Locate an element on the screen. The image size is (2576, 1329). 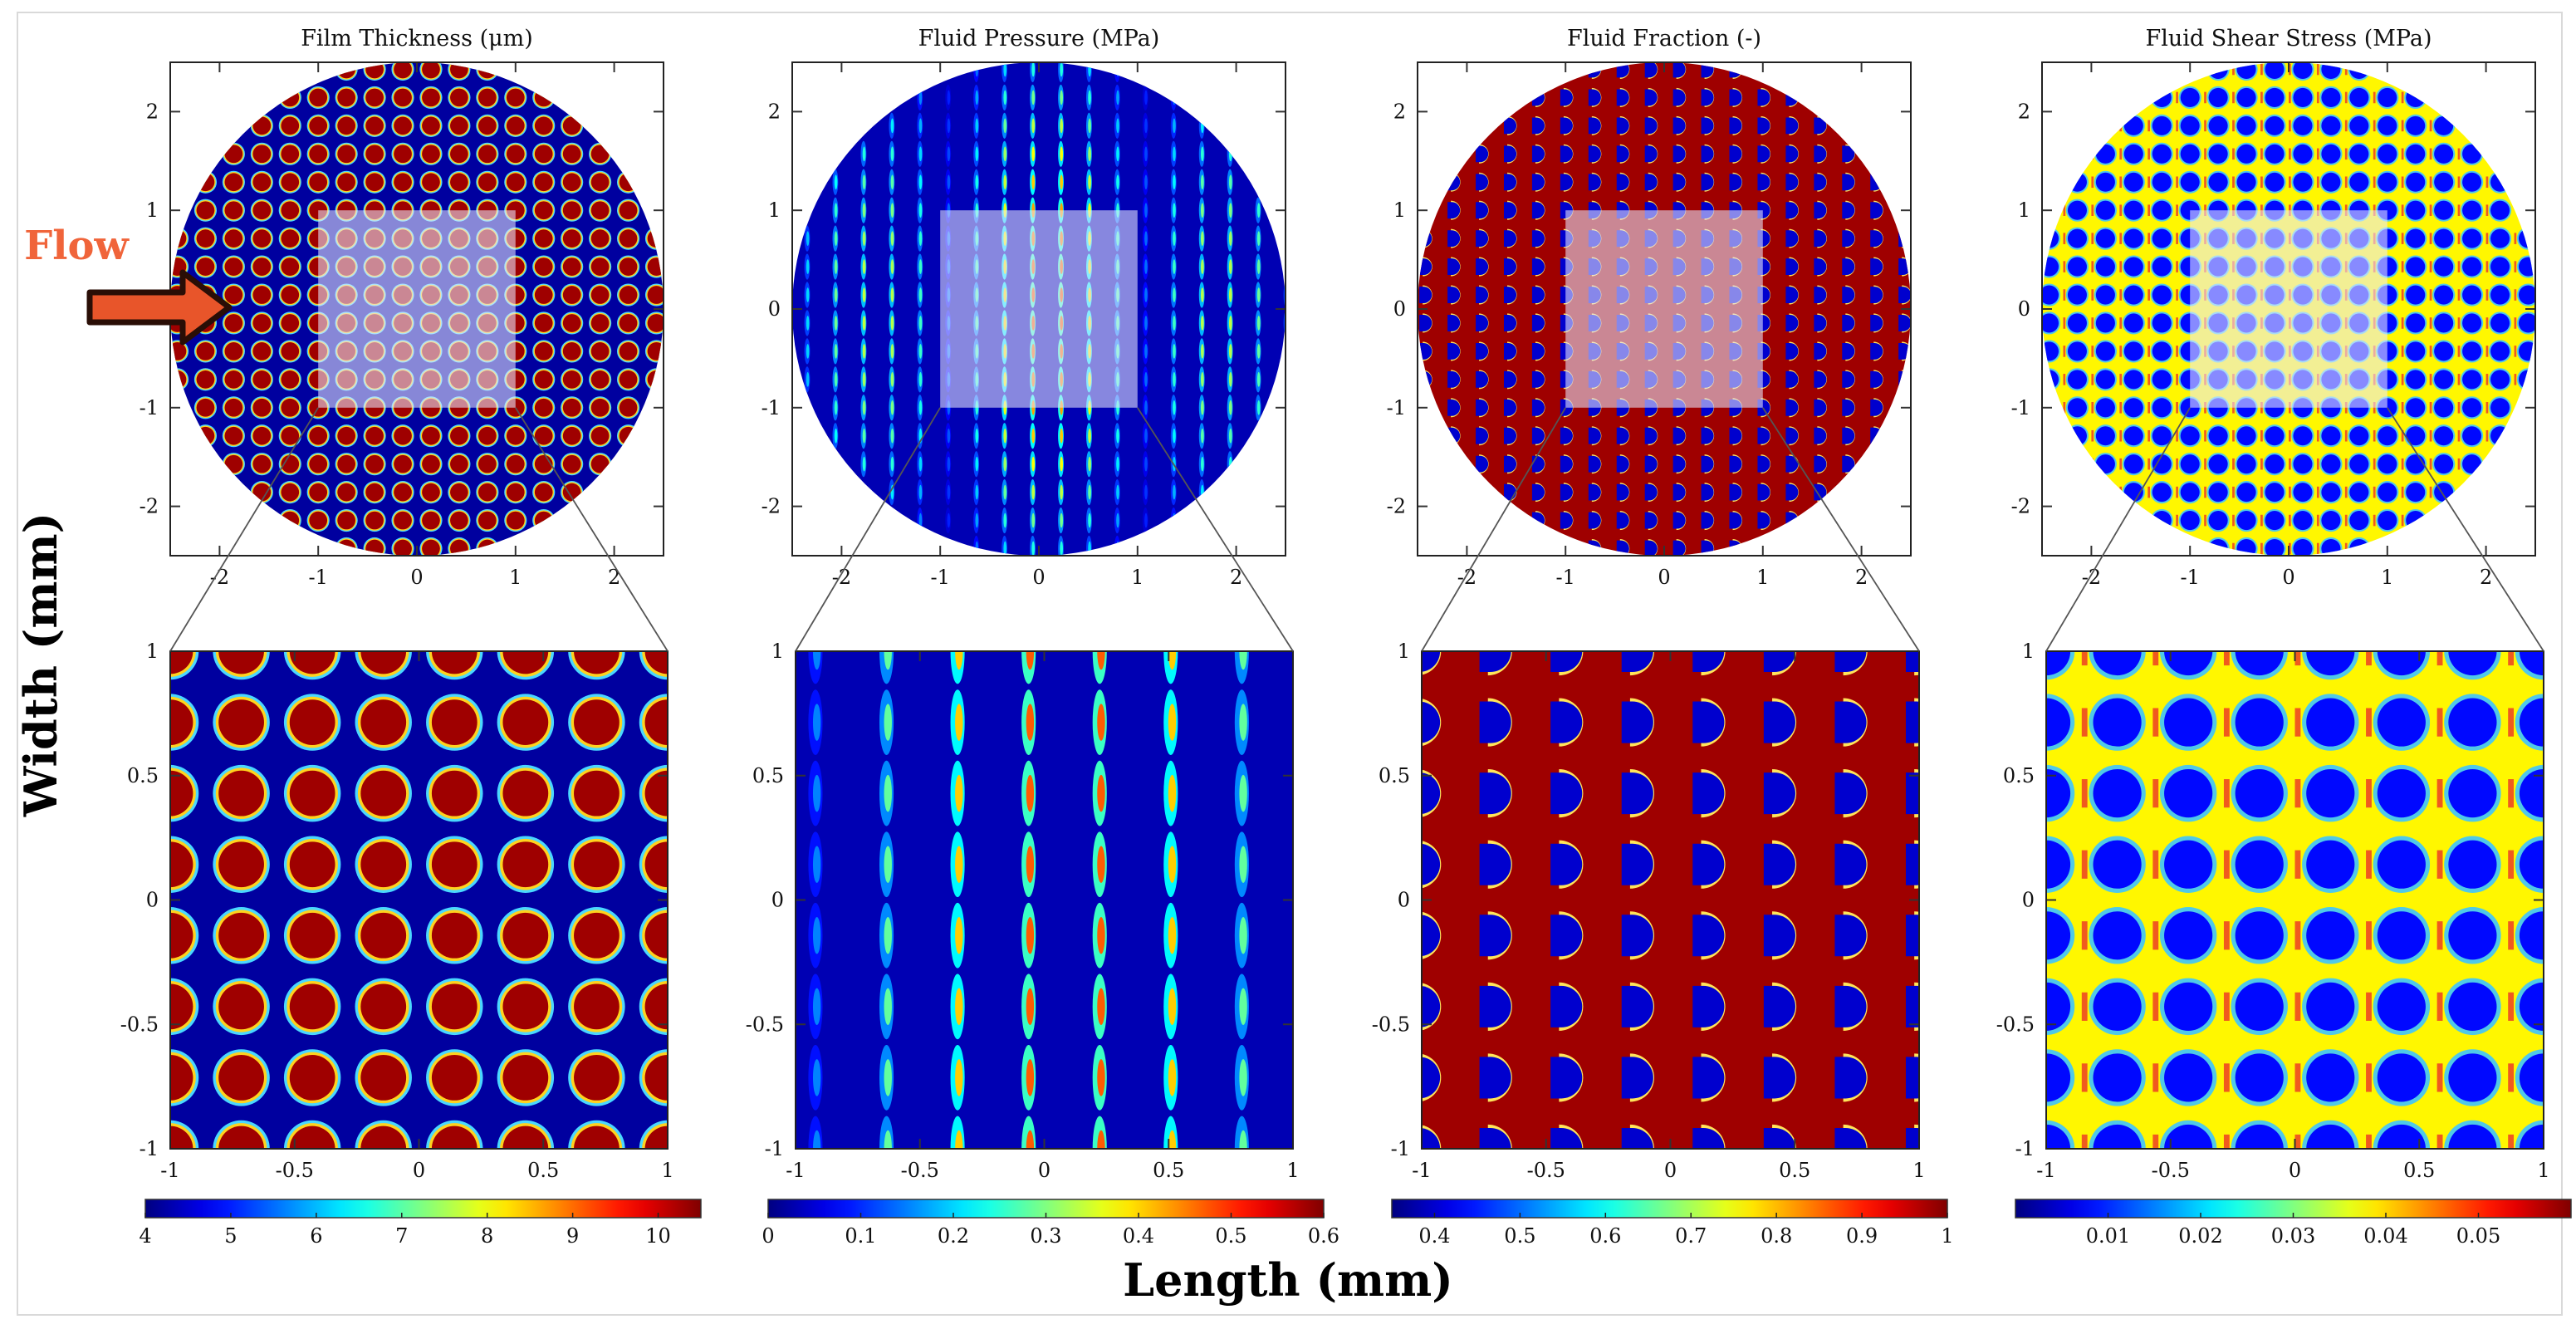
zoom-pressure-halo is located at coordinates (1100, 1220).